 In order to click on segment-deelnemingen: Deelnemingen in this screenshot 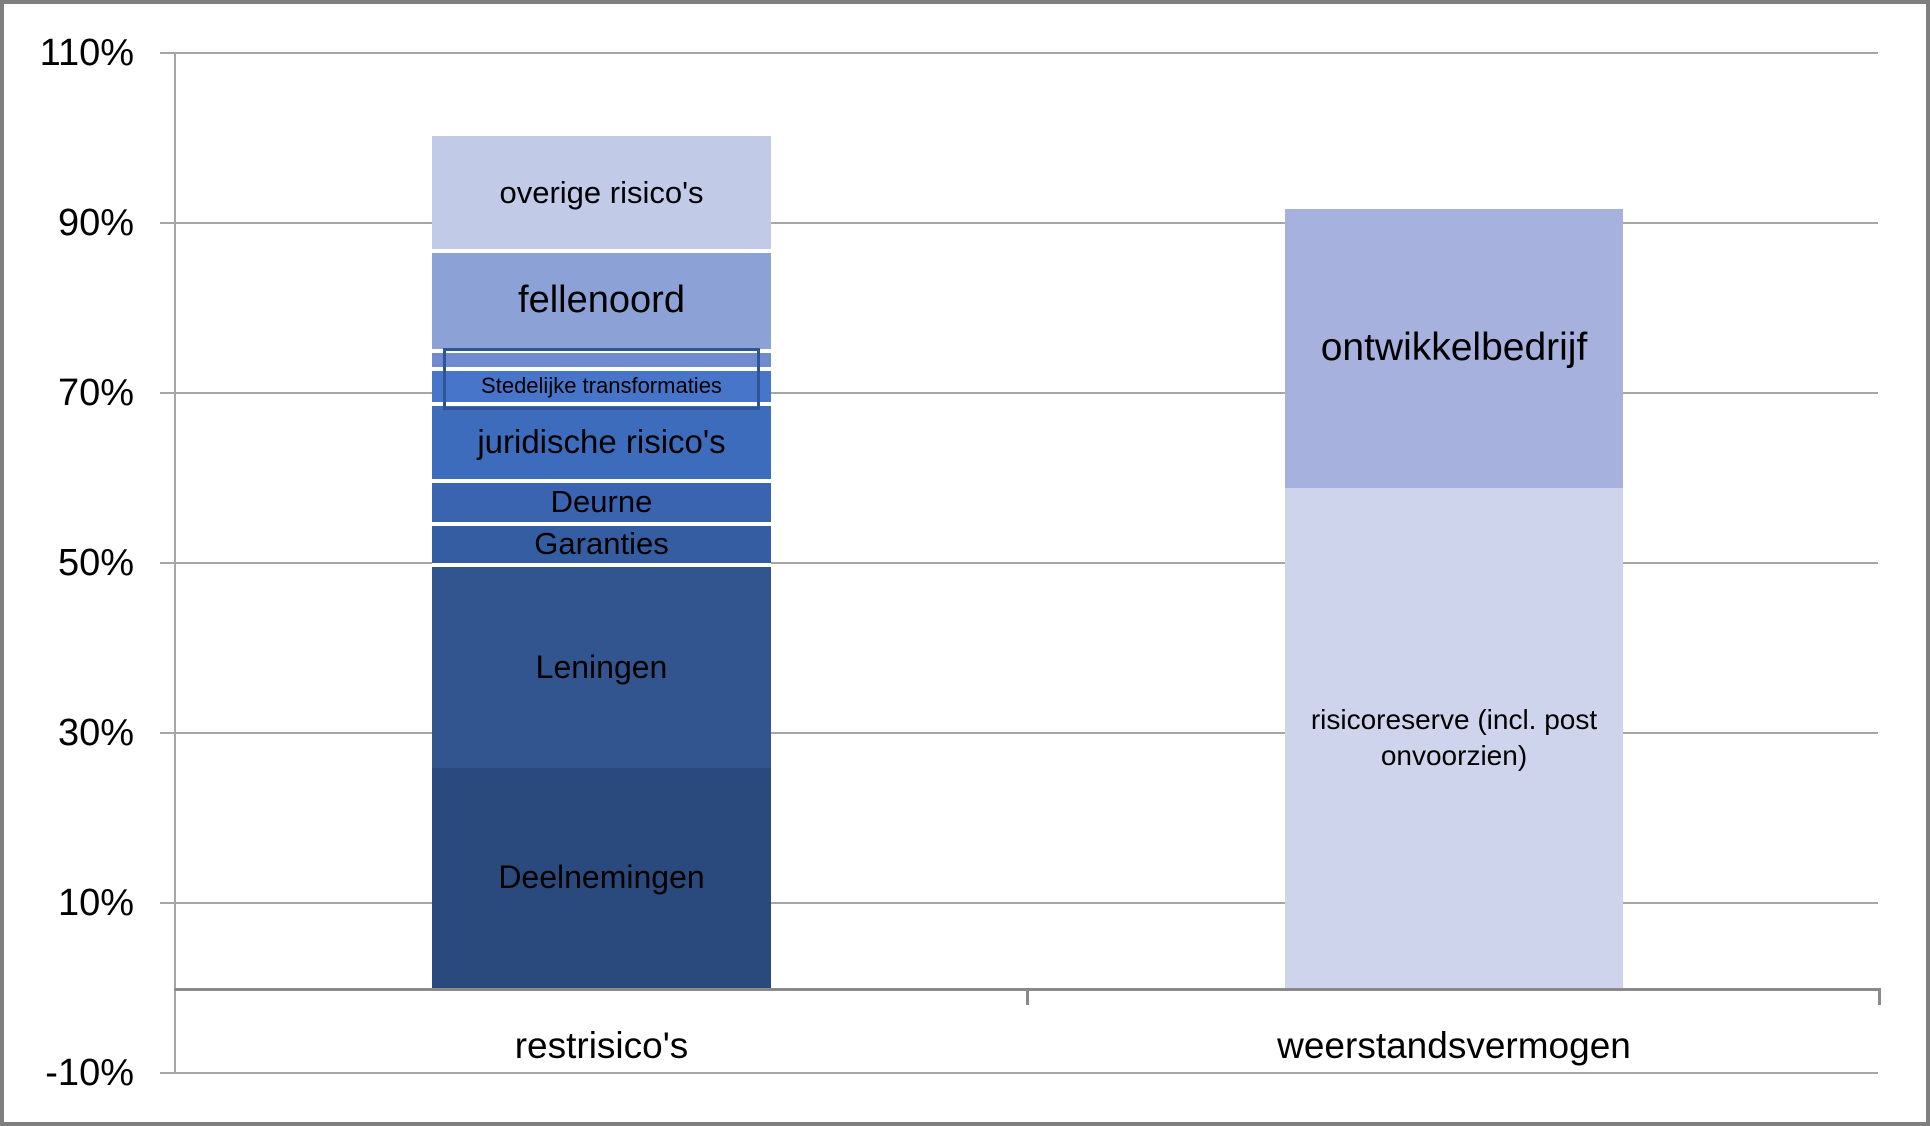, I will do `click(601, 877)`.